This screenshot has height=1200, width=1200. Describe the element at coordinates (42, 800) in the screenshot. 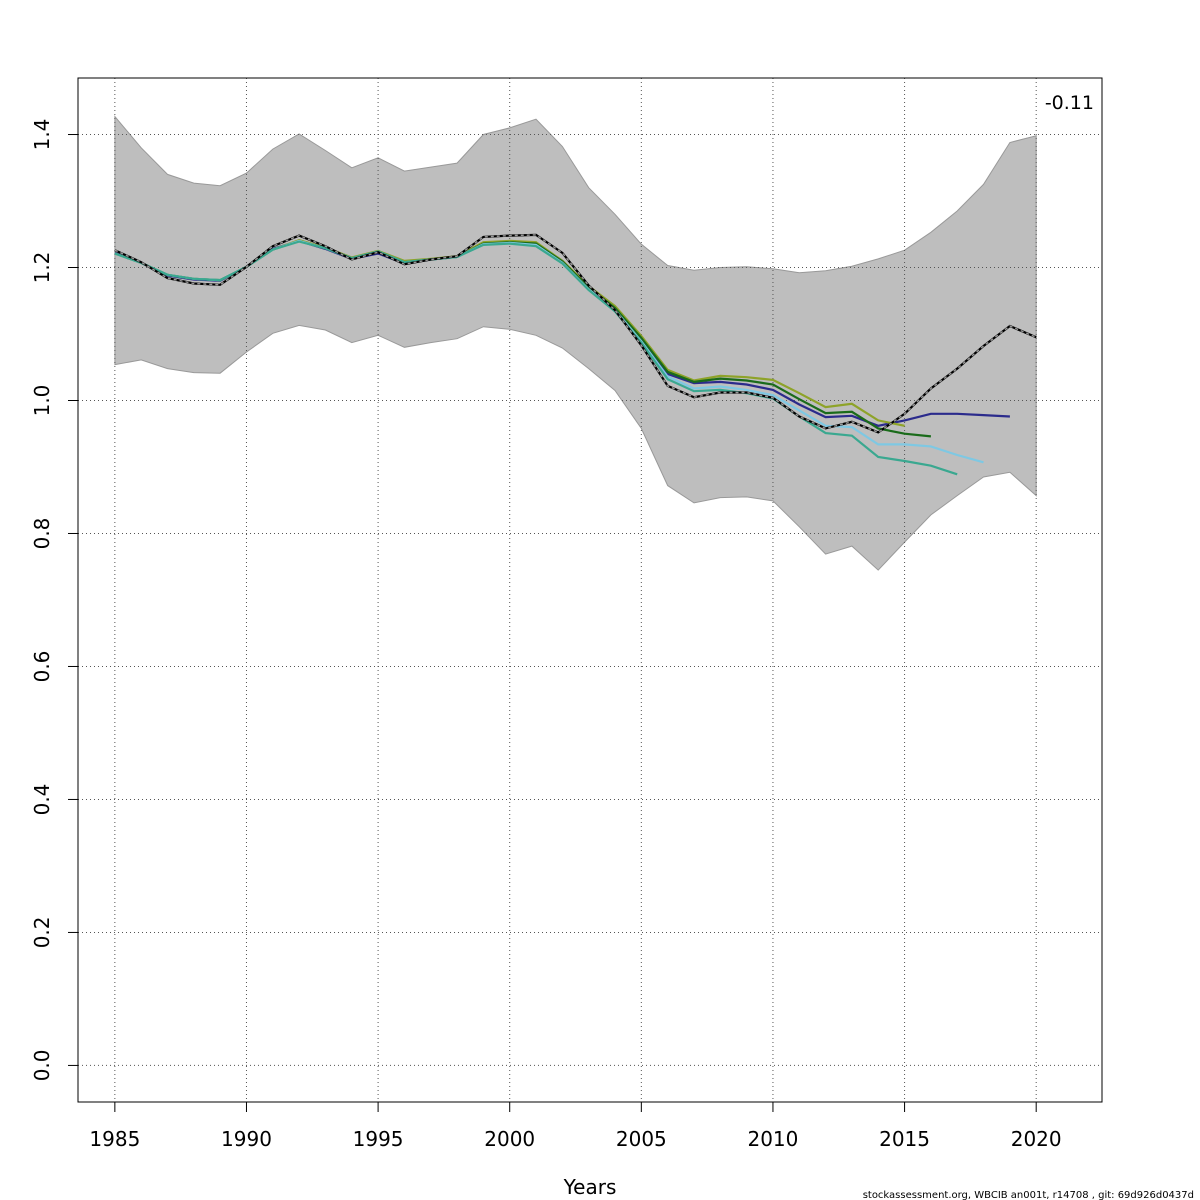

I see `y-tick-label: 0.4` at that location.